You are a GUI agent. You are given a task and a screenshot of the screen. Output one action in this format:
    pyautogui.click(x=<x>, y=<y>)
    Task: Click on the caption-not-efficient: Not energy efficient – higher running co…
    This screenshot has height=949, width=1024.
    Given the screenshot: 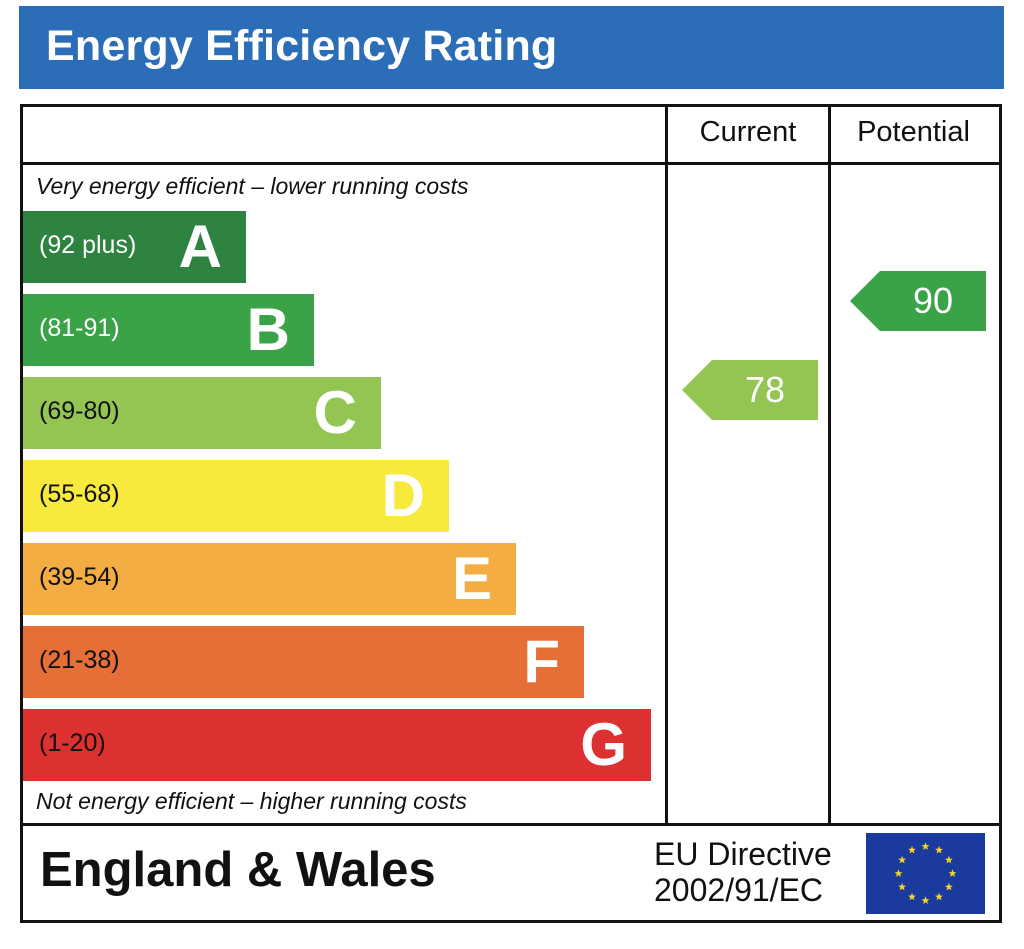 What is the action you would take?
    pyautogui.click(x=251, y=801)
    